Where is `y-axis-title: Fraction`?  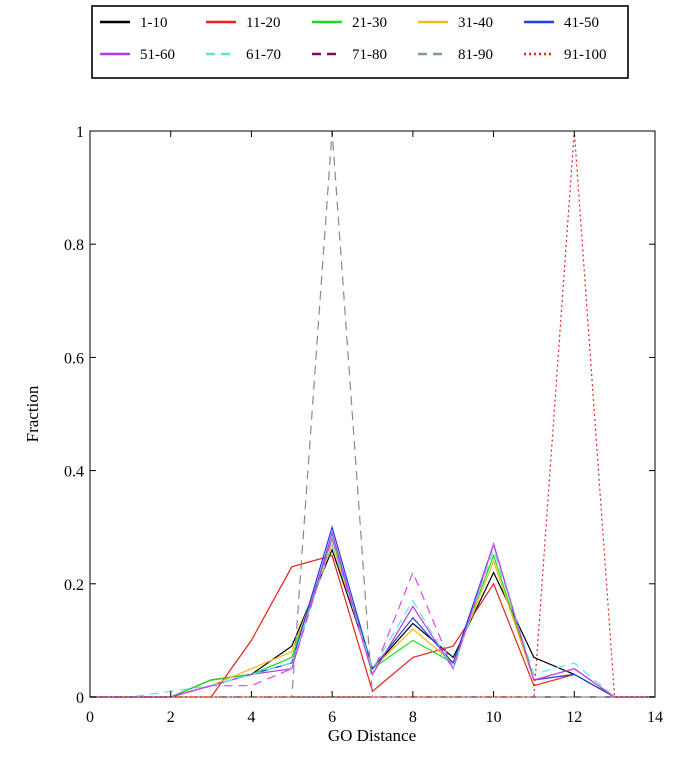
y-axis-title: Fraction is located at coordinates (32, 413).